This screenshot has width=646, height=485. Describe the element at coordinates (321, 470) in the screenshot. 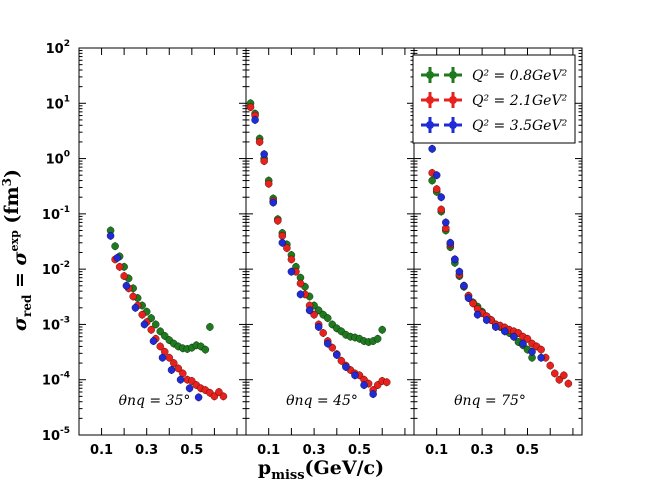

I see `x-axis-label: pmiss(GeV/c)` at that location.